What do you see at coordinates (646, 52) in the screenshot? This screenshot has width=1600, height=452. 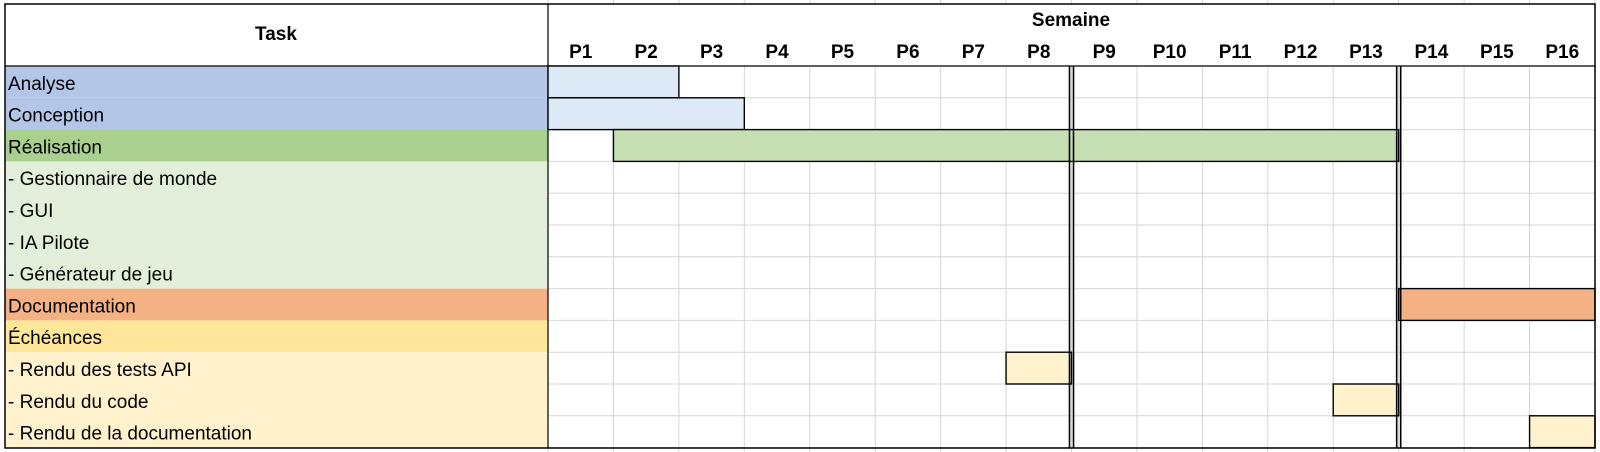 I see `period-label-p2: P2` at bounding box center [646, 52].